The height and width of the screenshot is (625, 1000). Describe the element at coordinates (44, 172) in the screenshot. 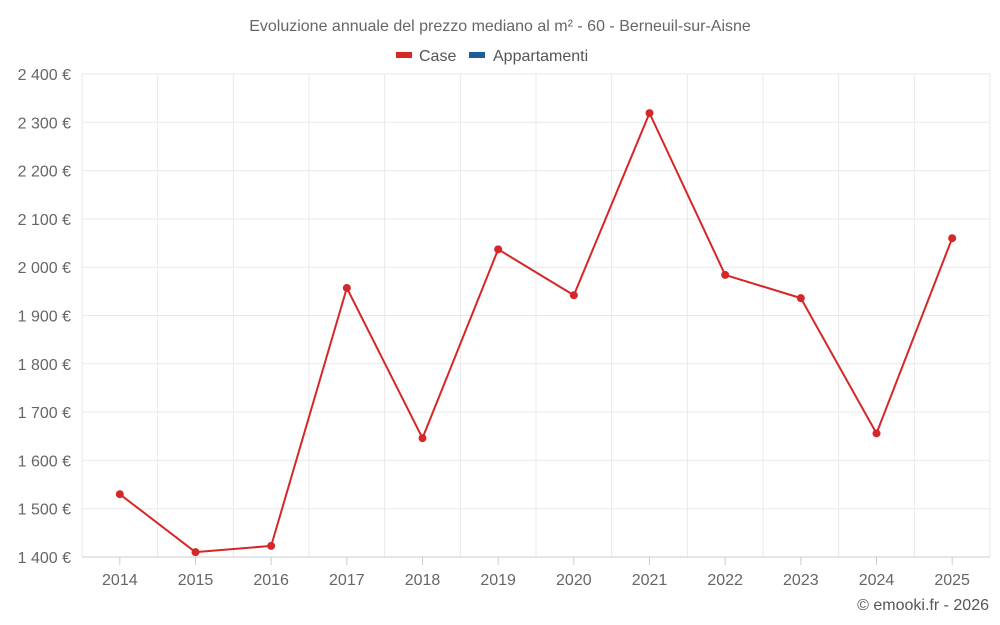

I see `y-tick-label: 2 200 €` at that location.